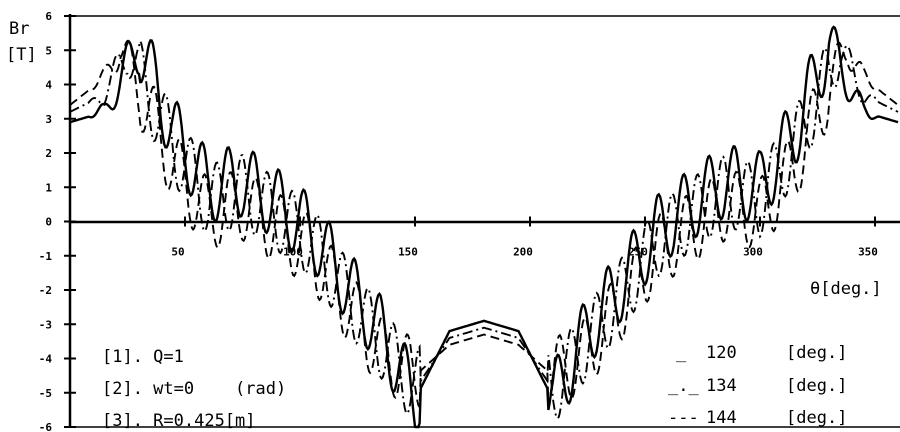  I want to click on x-axis-label: θ[deg.], so click(846, 289).